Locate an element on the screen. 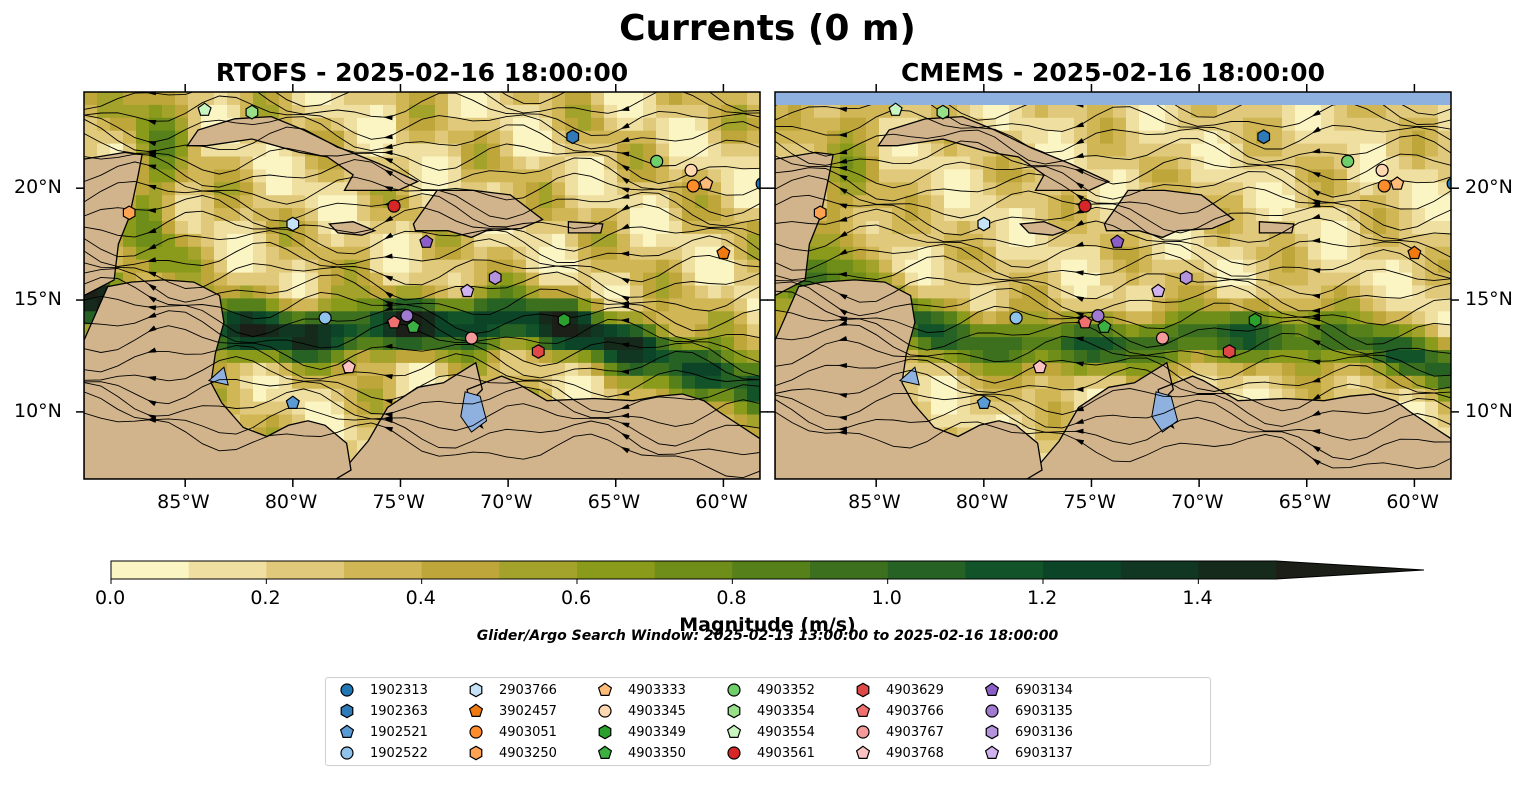 The height and width of the screenshot is (802, 1535). legend-label: 3902457 is located at coordinates (528, 711).